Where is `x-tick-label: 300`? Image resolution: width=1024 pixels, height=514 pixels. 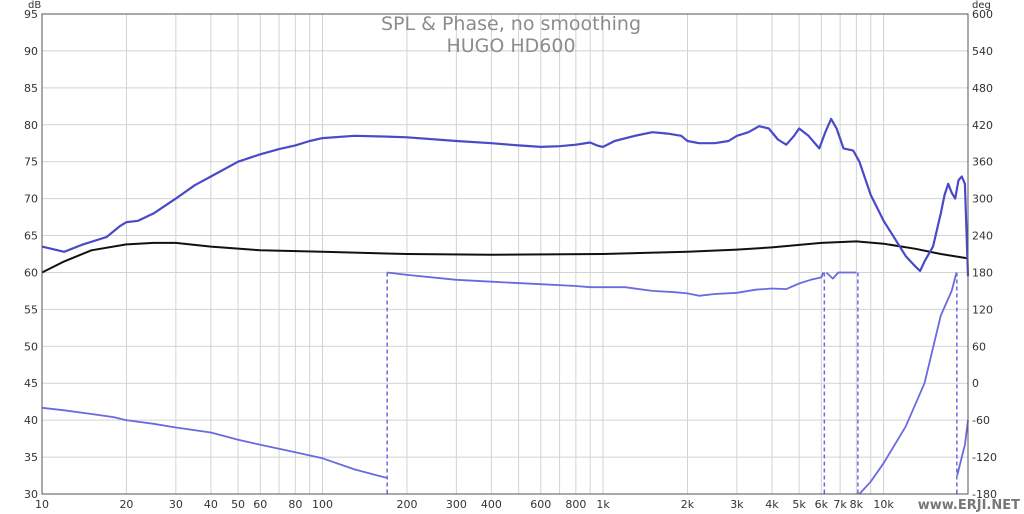 x-tick-label: 300 is located at coordinates (456, 504).